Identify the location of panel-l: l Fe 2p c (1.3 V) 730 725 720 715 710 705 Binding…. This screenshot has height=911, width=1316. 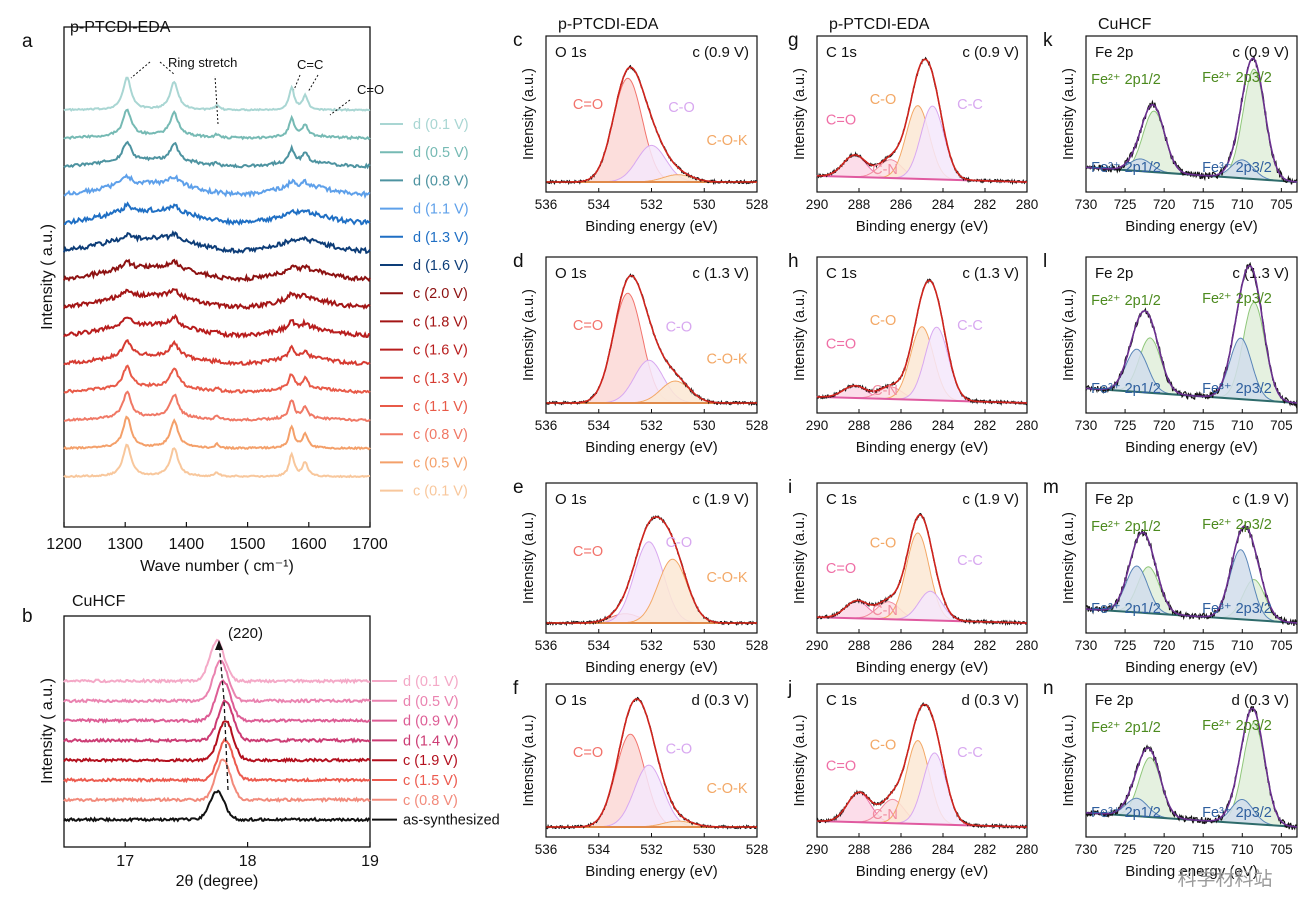
(1170, 353).